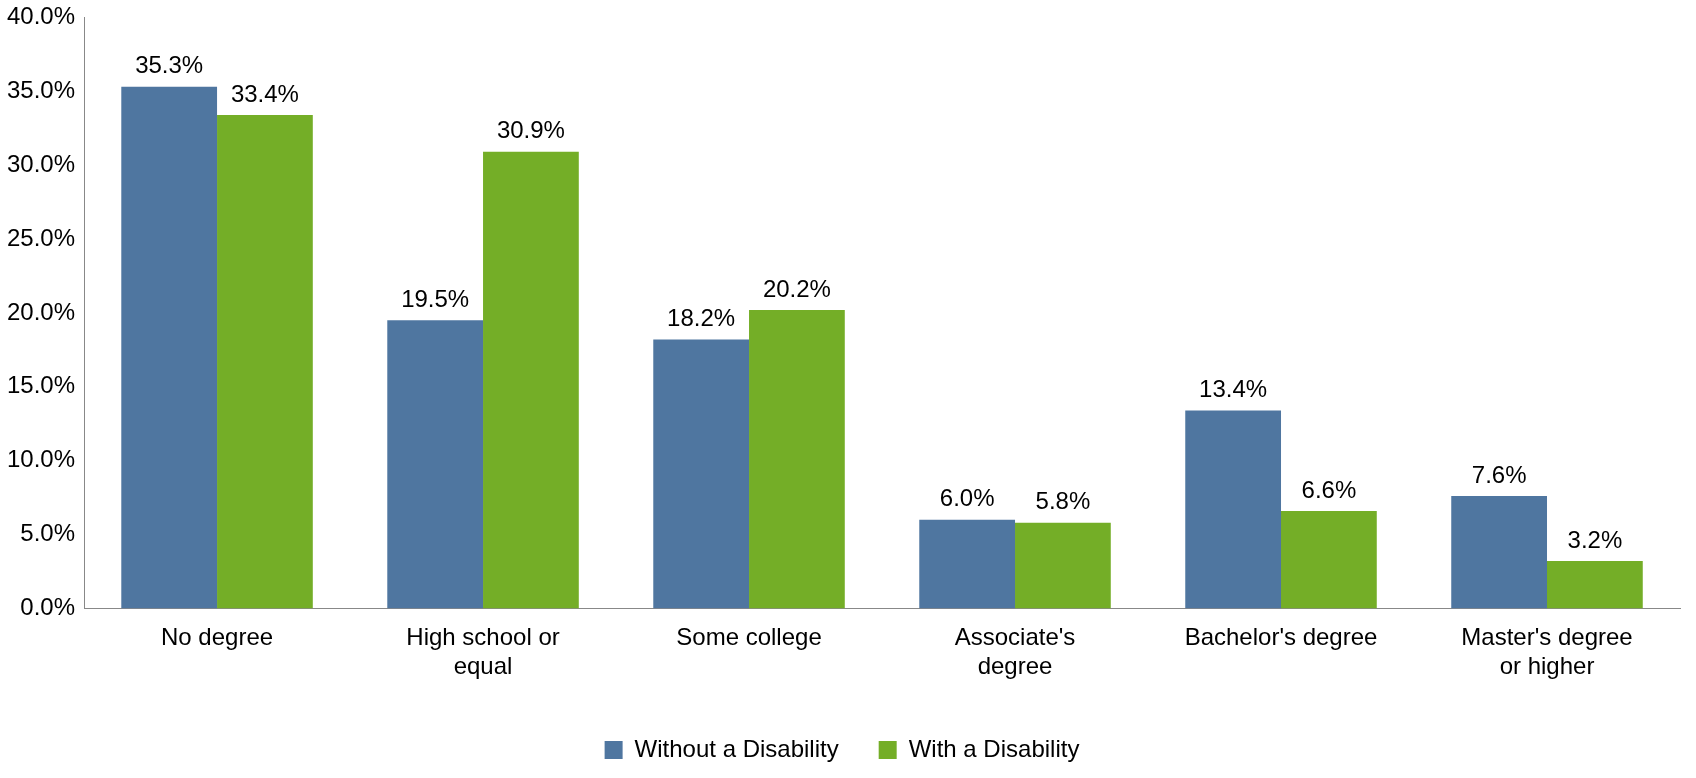 The height and width of the screenshot is (778, 1696). I want to click on legend-label: With a Disability, so click(994, 748).